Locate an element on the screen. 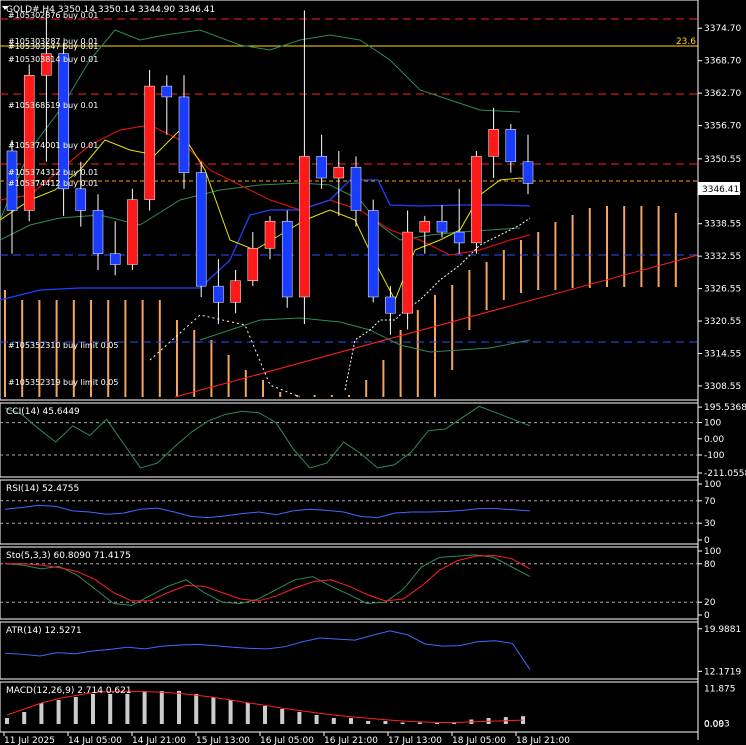 Image resolution: width=746 pixels, height=745 pixels. price-tick-label: 3374.70 is located at coordinates (722, 29).